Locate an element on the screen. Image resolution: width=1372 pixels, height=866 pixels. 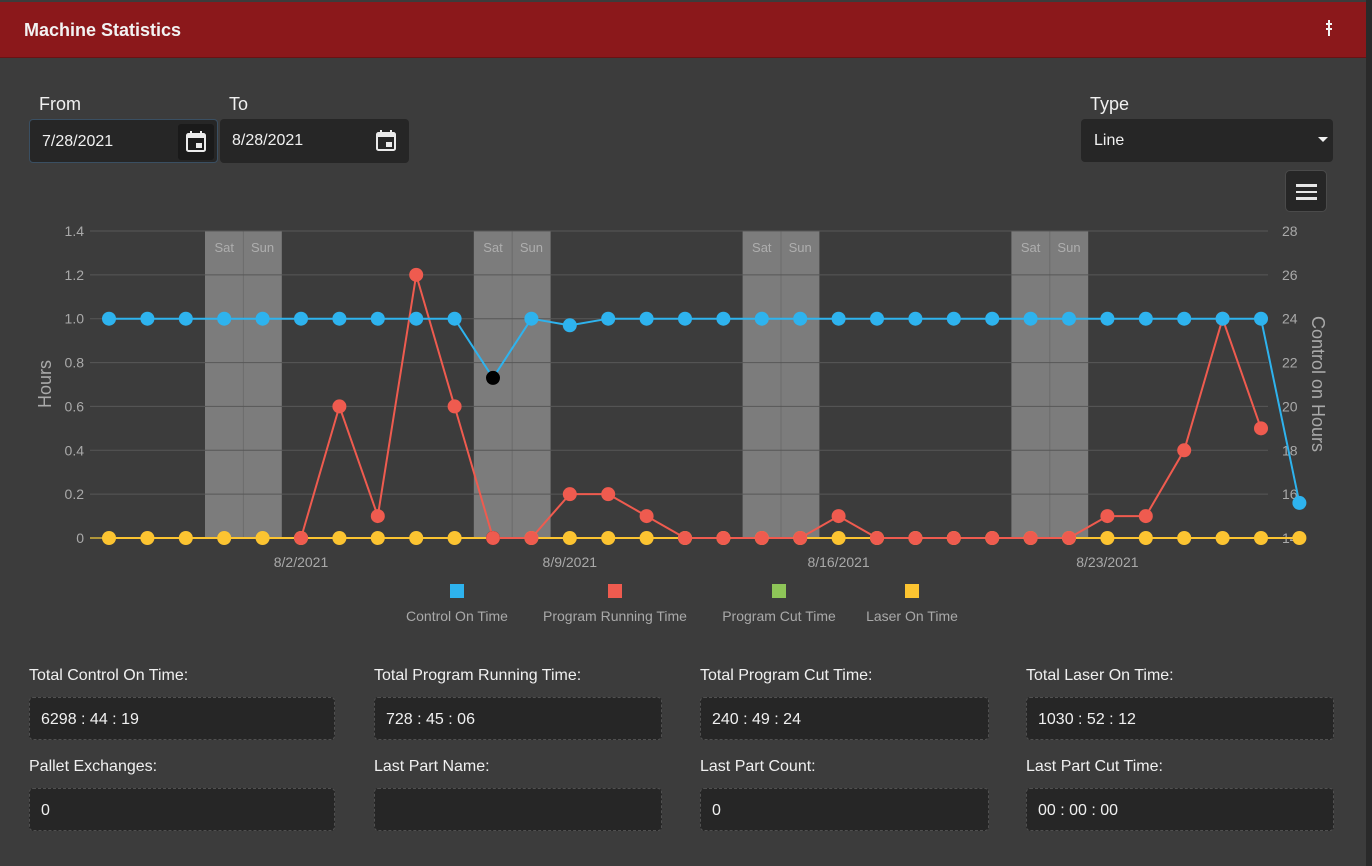
total-control-value: 6298 : 44 : 19 is located at coordinates (90, 719).